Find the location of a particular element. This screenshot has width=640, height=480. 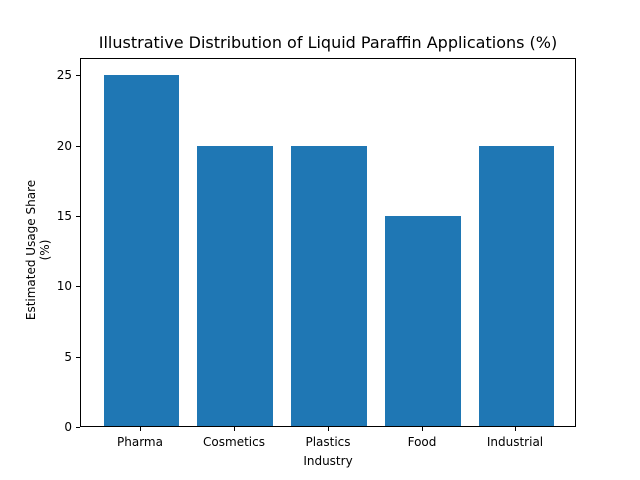

x-tick-label: Pharma is located at coordinates (140, 442).